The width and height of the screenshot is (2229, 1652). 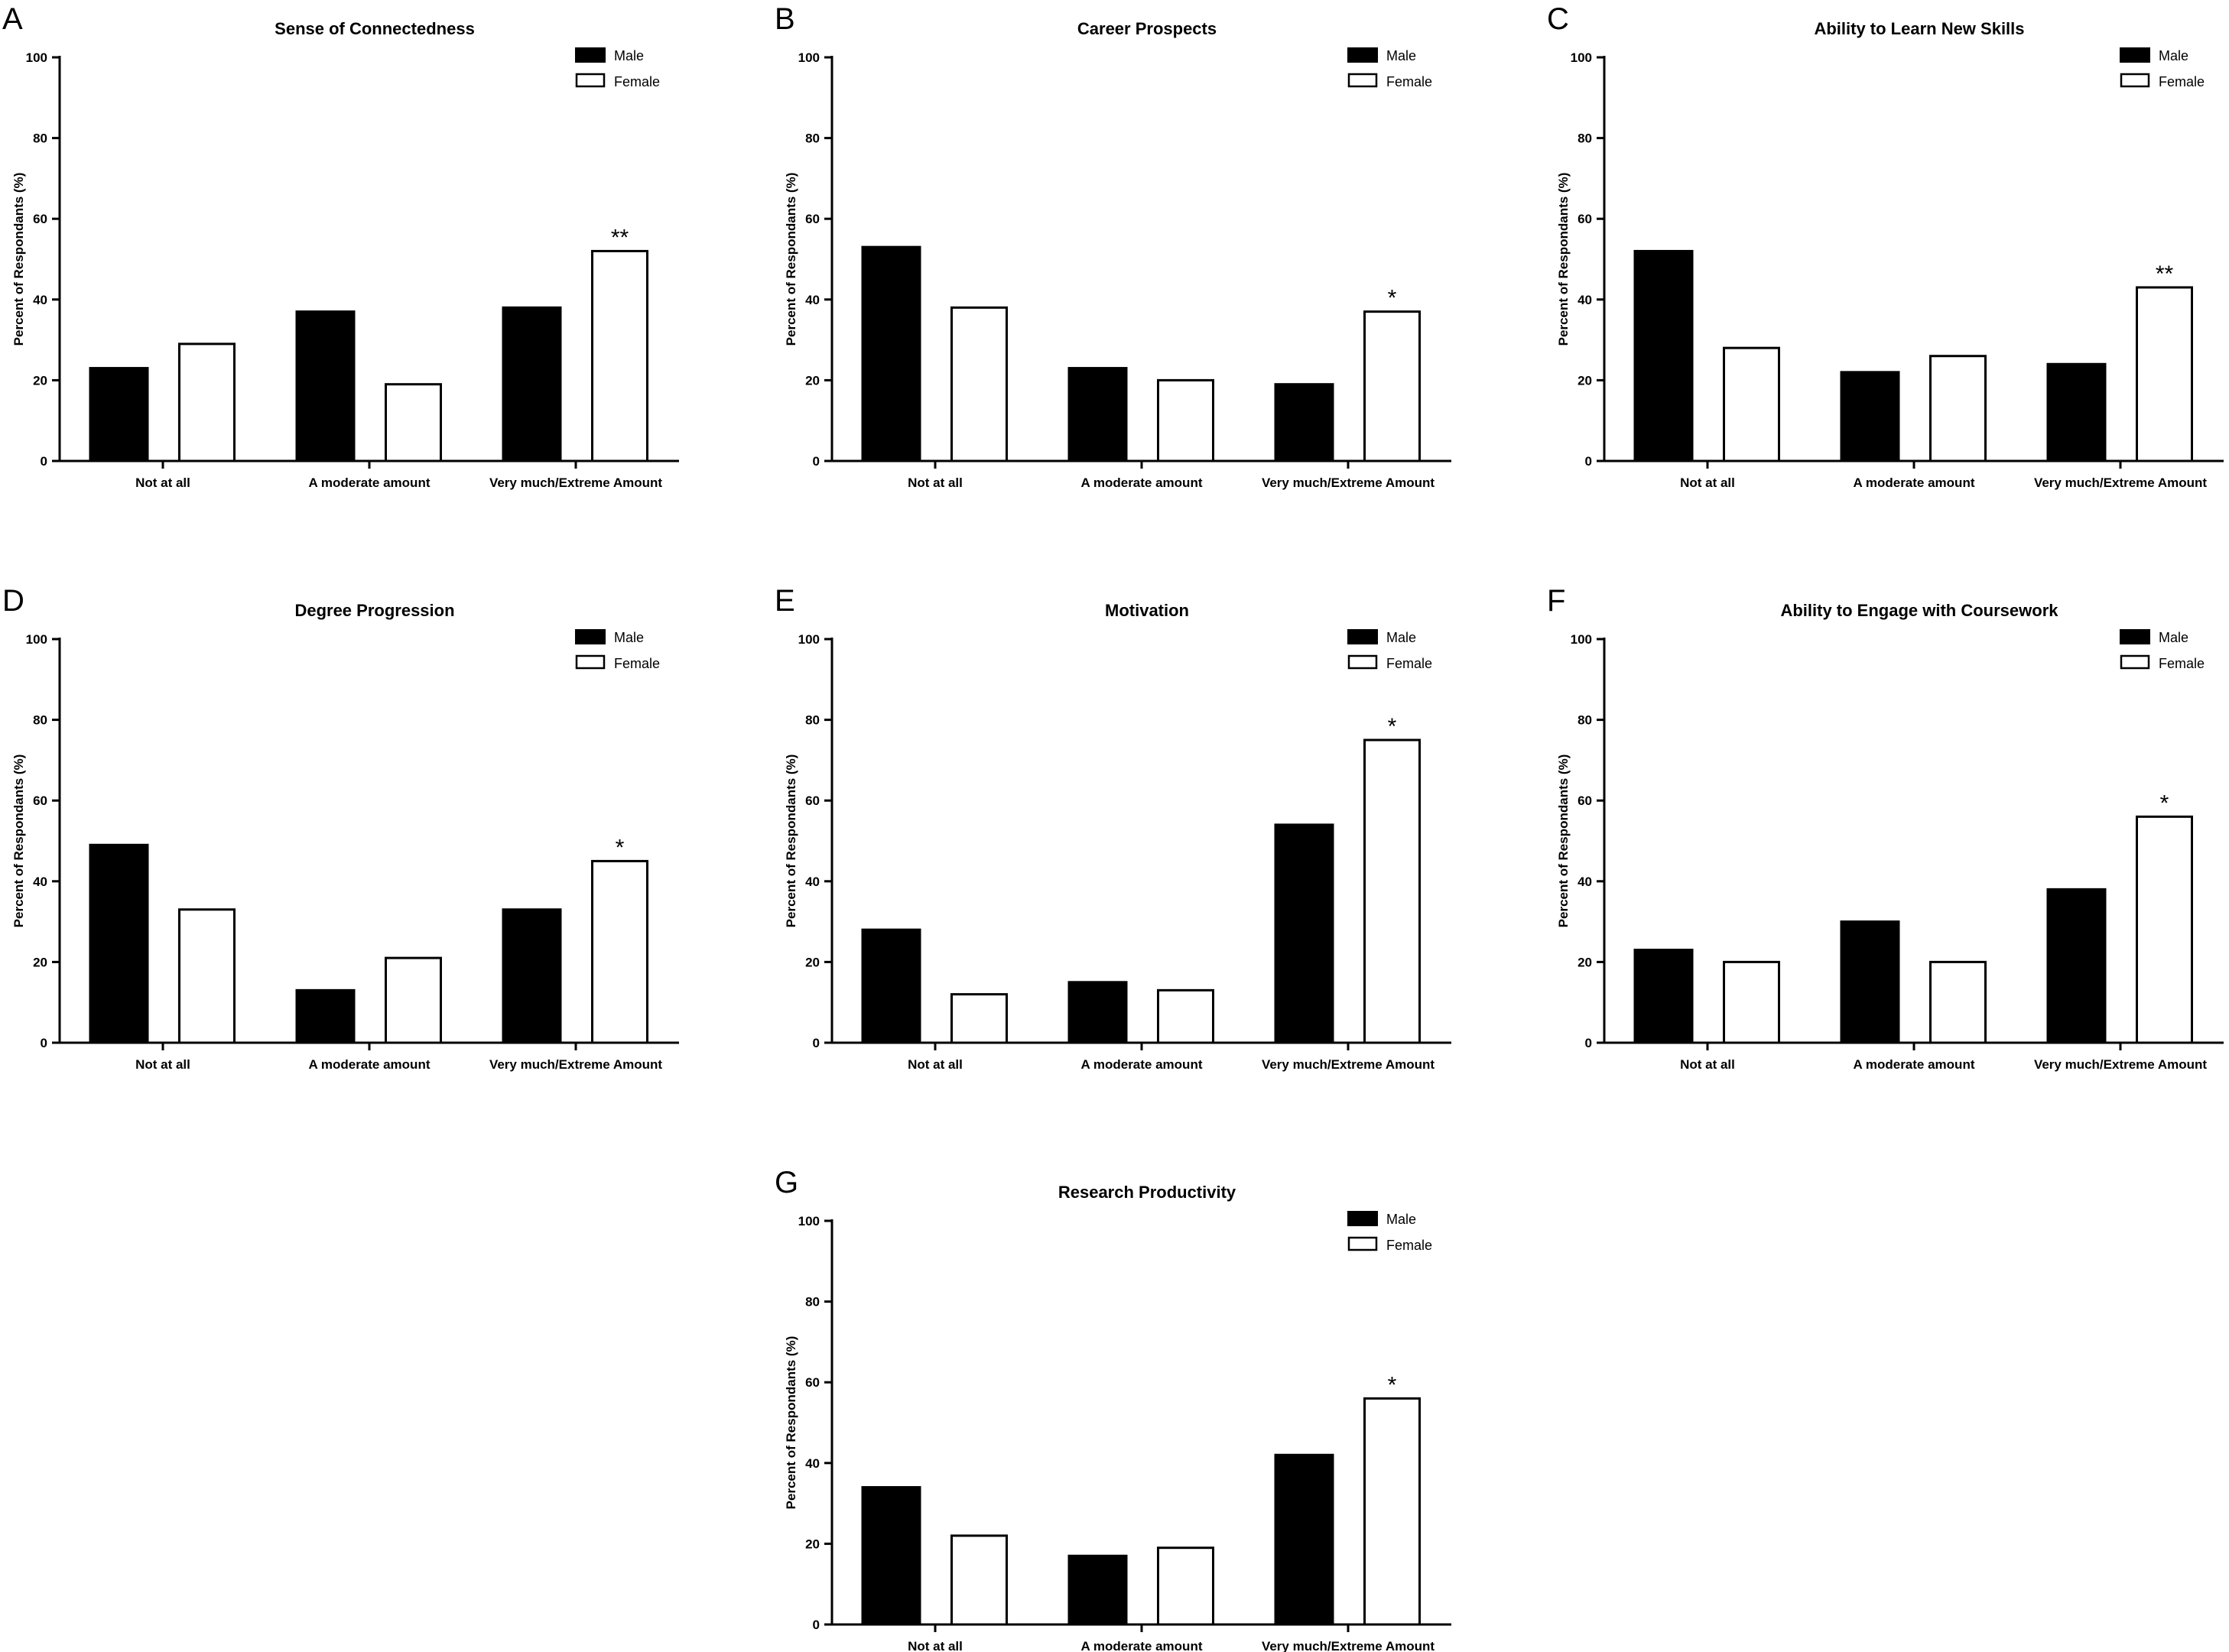 I want to click on chart-title: Ability to Learn New Skills, so click(x=1919, y=28).